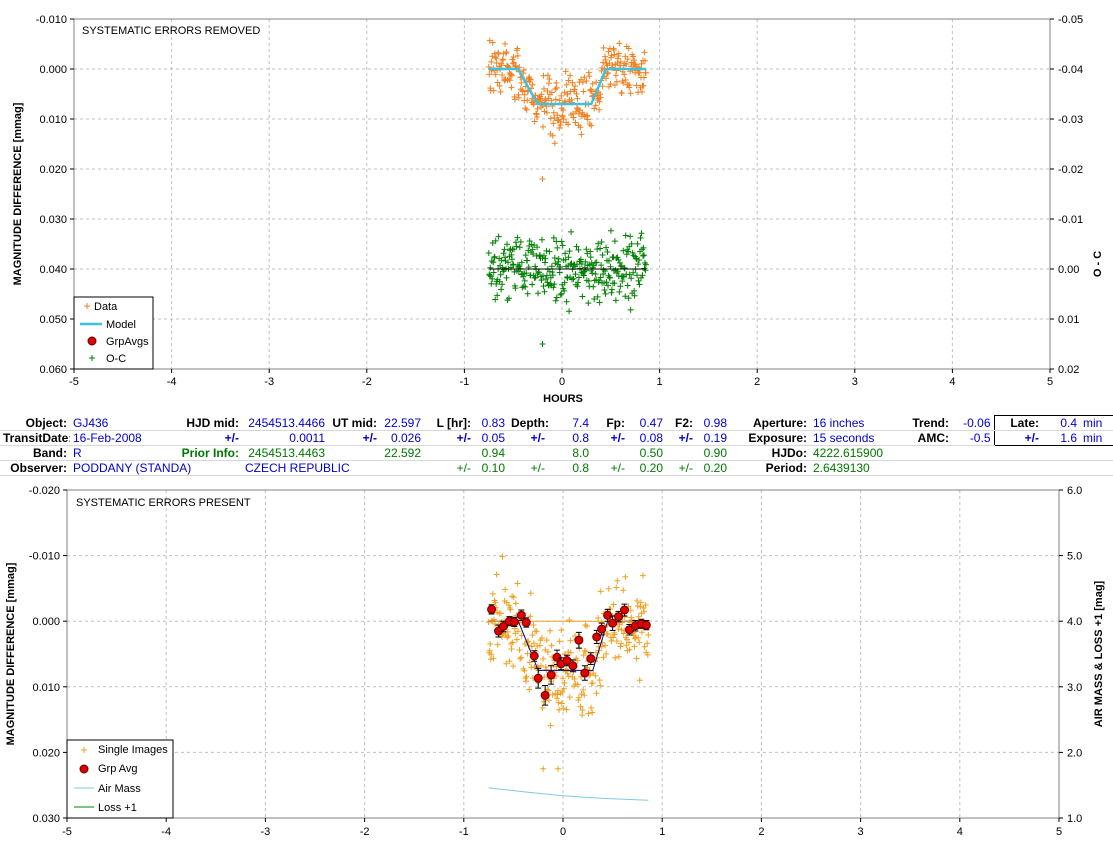 Image resolution: width=1113 pixels, height=848 pixels. What do you see at coordinates (1059, 832) in the screenshot?
I see `bottom-xtick-label: 5` at bounding box center [1059, 832].